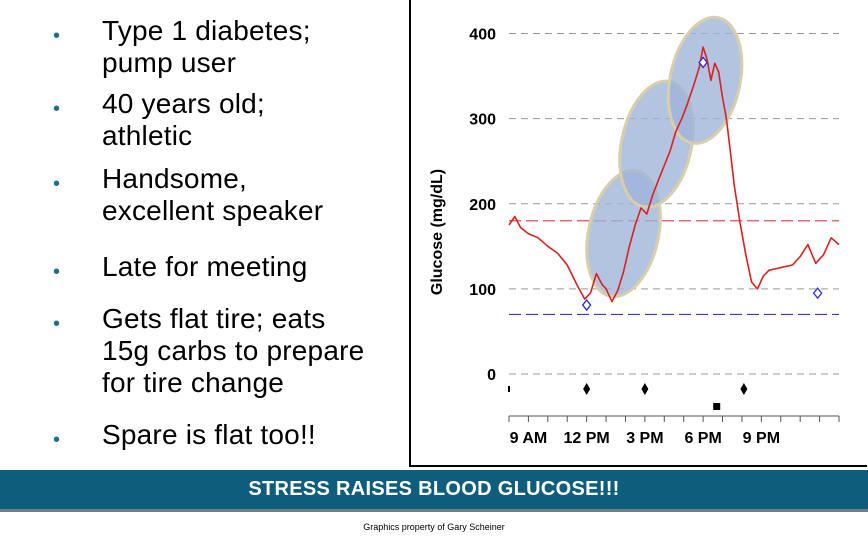  Describe the element at coordinates (209, 434) in the screenshot. I see `bullet-text-line: Spare is flat too!!` at that location.